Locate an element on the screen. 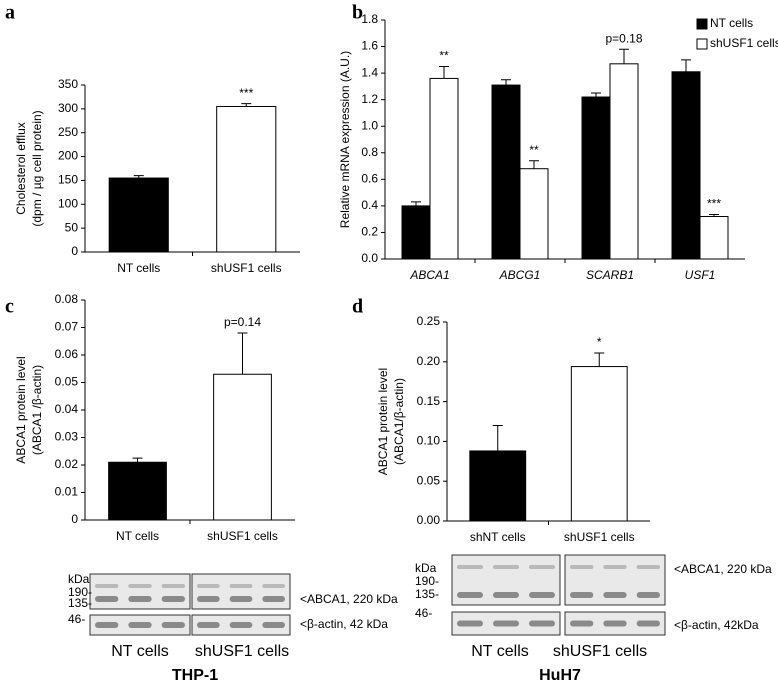  y-tick-label: 1.0 is located at coordinates (369, 125).